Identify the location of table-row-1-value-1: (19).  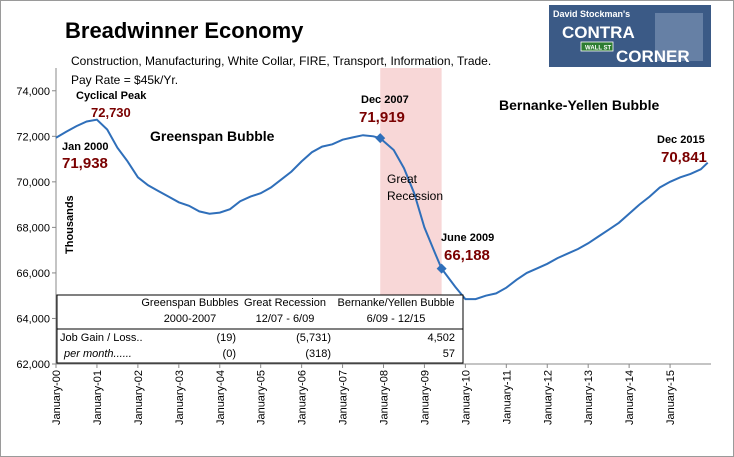
(226, 338).